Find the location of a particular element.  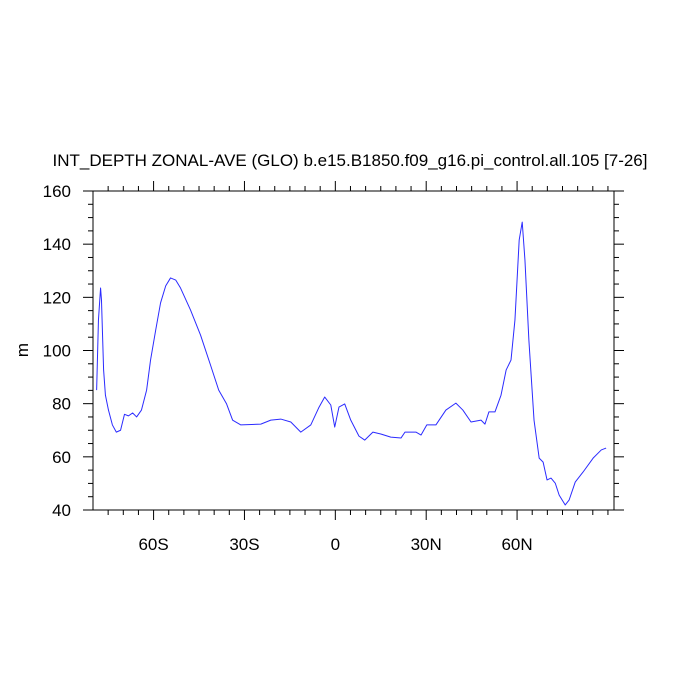

y-tick-label: 40 is located at coordinates (61, 510).